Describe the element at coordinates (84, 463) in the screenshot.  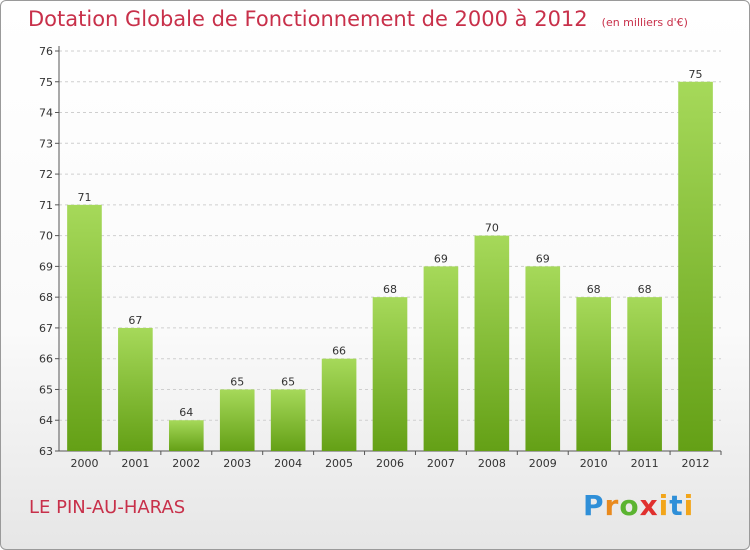
I see `x-tick-label: 2000` at that location.